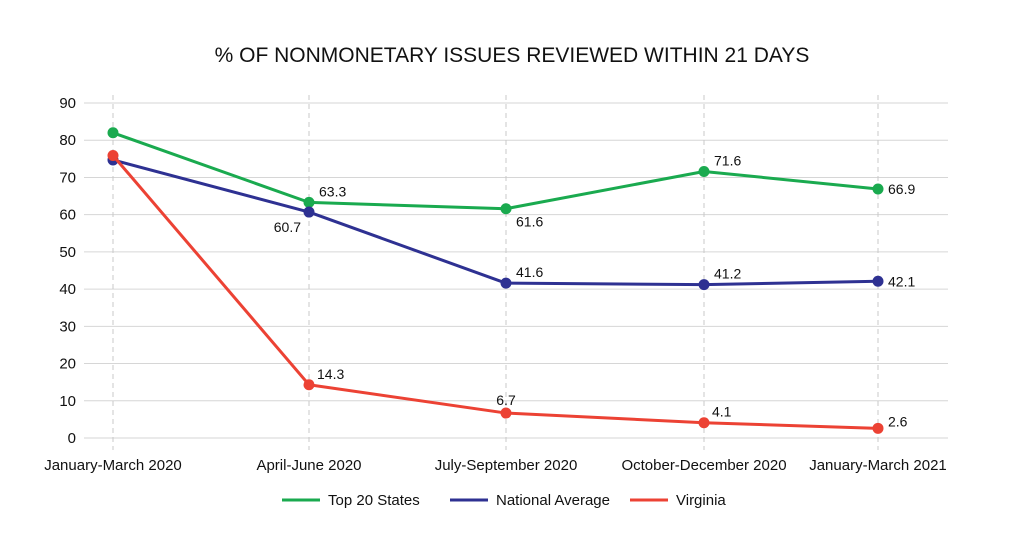 The height and width of the screenshot is (547, 1024). Describe the element at coordinates (67, 103) in the screenshot. I see `y-tick-label: 90` at that location.